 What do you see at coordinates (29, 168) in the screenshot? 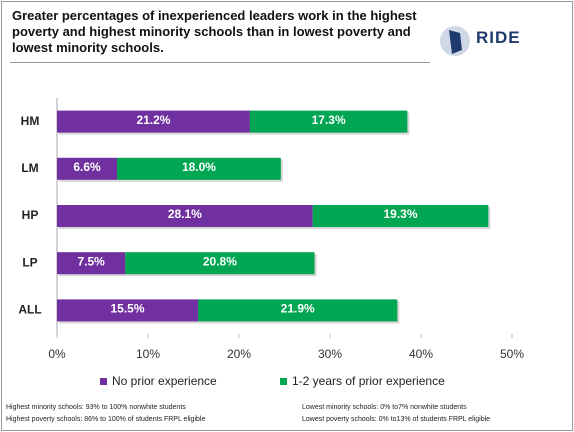
I see `y-tick-label: LM` at bounding box center [29, 168].